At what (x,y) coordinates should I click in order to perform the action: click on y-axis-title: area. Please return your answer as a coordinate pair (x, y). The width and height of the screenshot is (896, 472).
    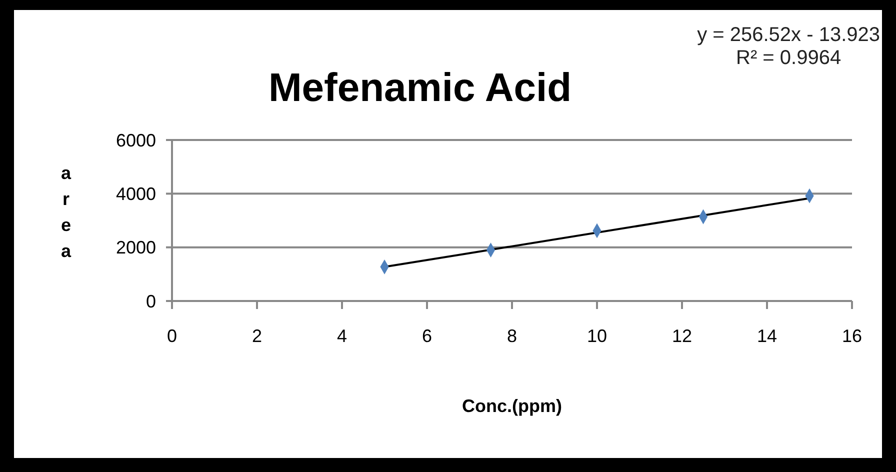
    Looking at the image, I should click on (66, 212).